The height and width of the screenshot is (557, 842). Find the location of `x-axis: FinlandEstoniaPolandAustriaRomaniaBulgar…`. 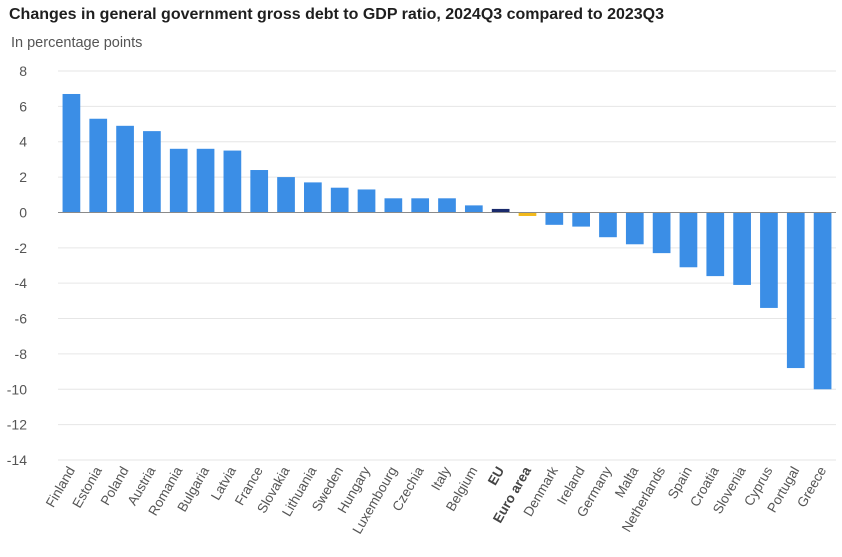

x-axis: FinlandEstoniaPolandAustriaRomaniaBulgar… is located at coordinates (436, 500).